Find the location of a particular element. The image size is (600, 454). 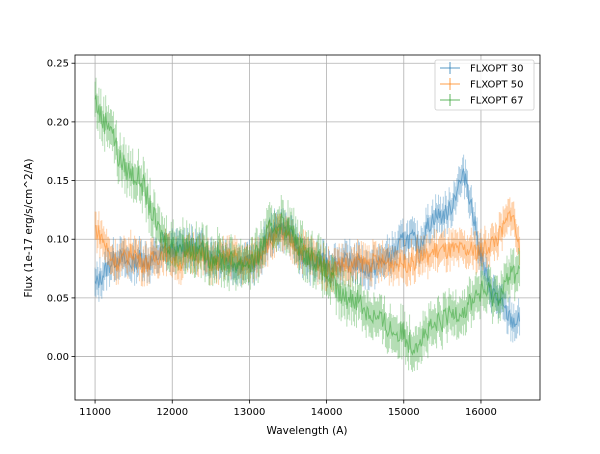

legend-box is located at coordinates (484, 85).